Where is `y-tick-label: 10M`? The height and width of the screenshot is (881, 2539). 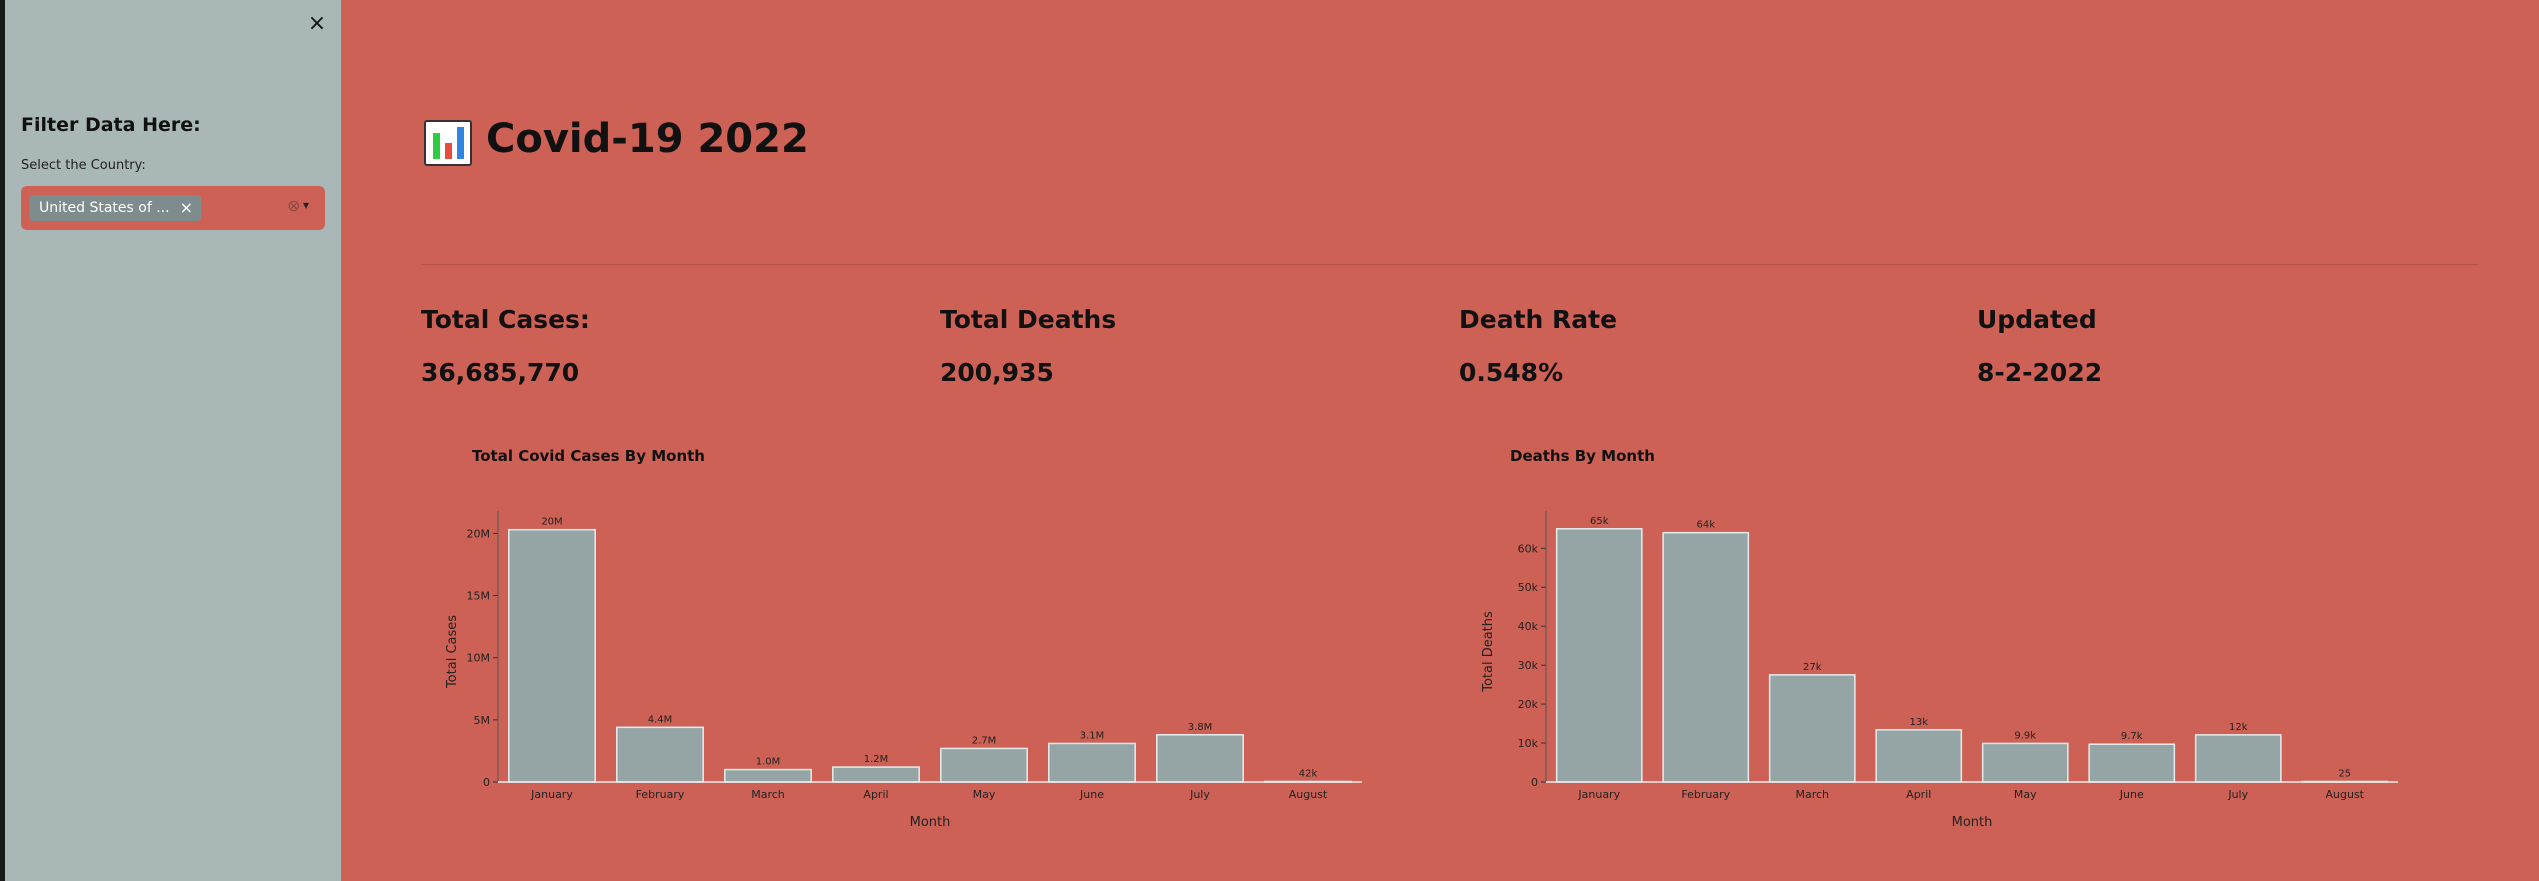 y-tick-label: 10M is located at coordinates (479, 658).